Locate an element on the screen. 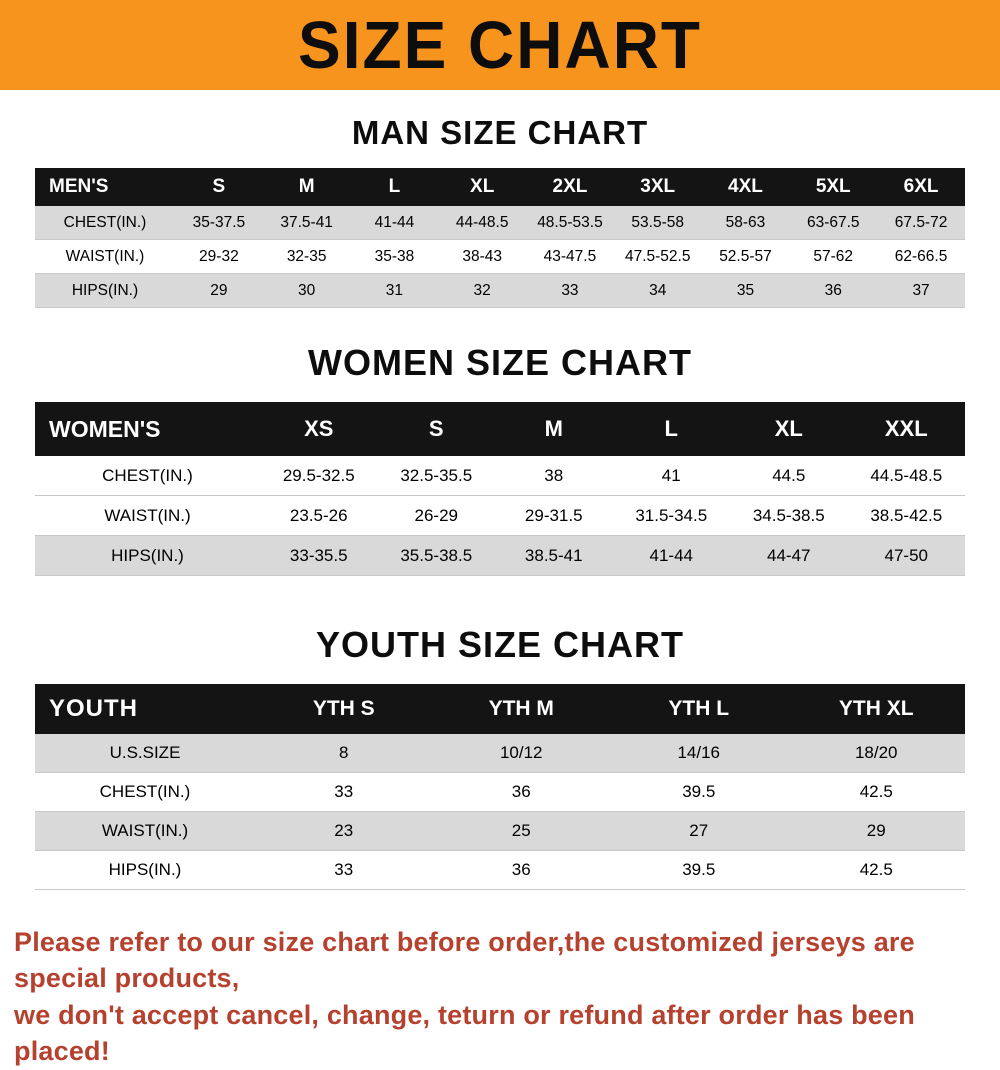 This screenshot has height=1070, width=1000. table-cell: 25 is located at coordinates (521, 830).